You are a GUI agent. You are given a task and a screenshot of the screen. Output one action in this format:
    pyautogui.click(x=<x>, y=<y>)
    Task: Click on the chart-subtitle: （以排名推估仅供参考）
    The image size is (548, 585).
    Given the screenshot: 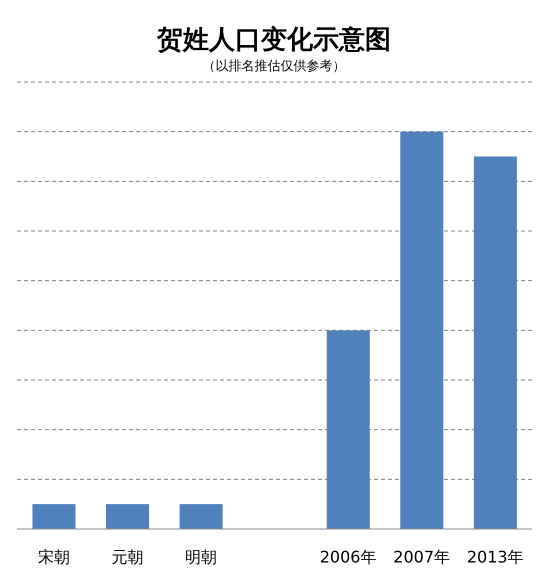 What is the action you would take?
    pyautogui.click(x=274, y=66)
    